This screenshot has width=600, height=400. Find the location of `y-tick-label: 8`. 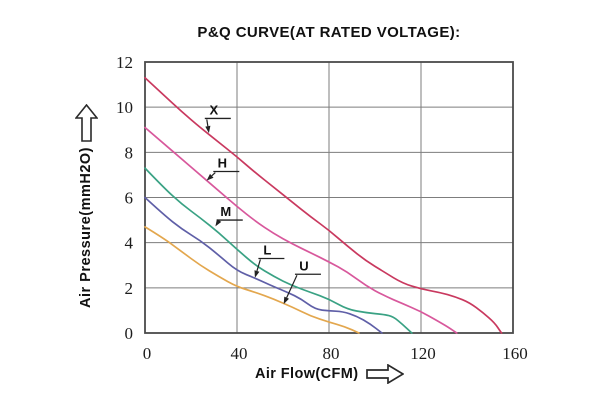

y-tick-label: 8 is located at coordinates (129, 152).